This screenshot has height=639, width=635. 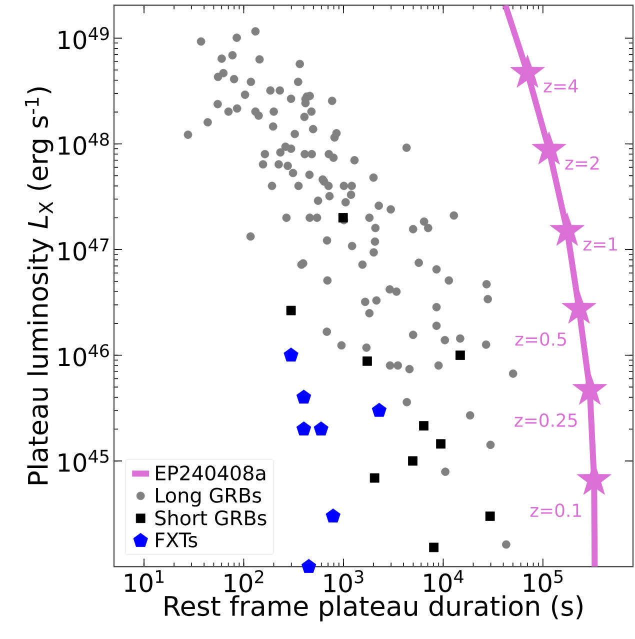 I want to click on y-tick-label: 10$^{49}$, so click(x=83, y=38).